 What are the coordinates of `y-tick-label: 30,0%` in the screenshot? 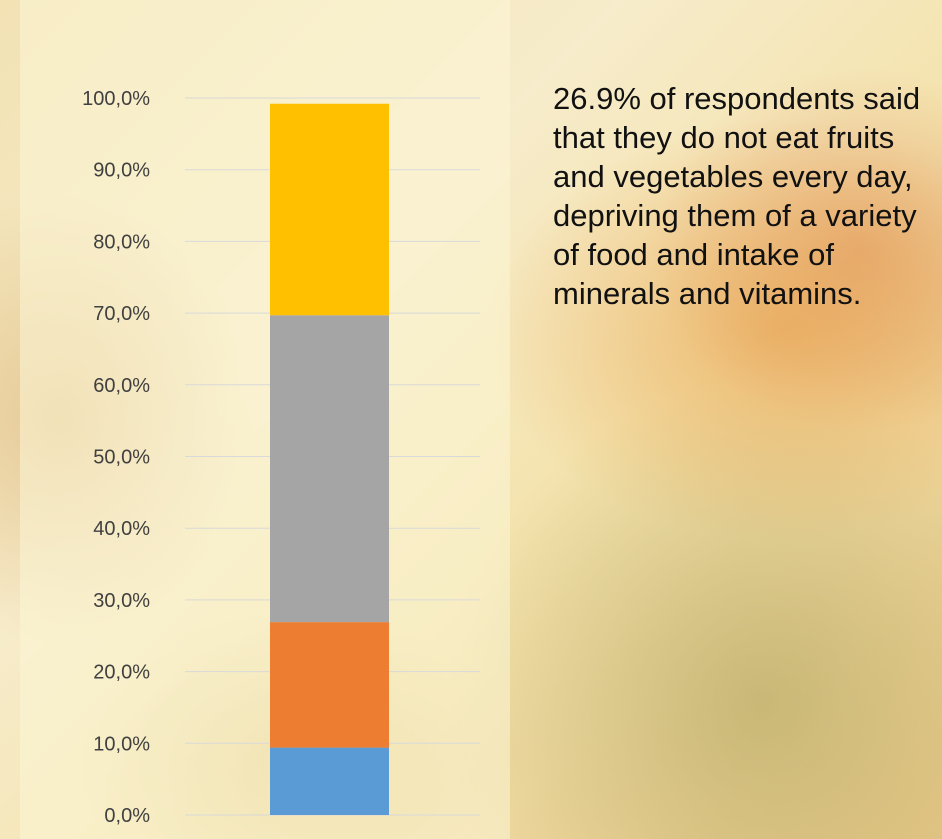 It's located at (121, 601).